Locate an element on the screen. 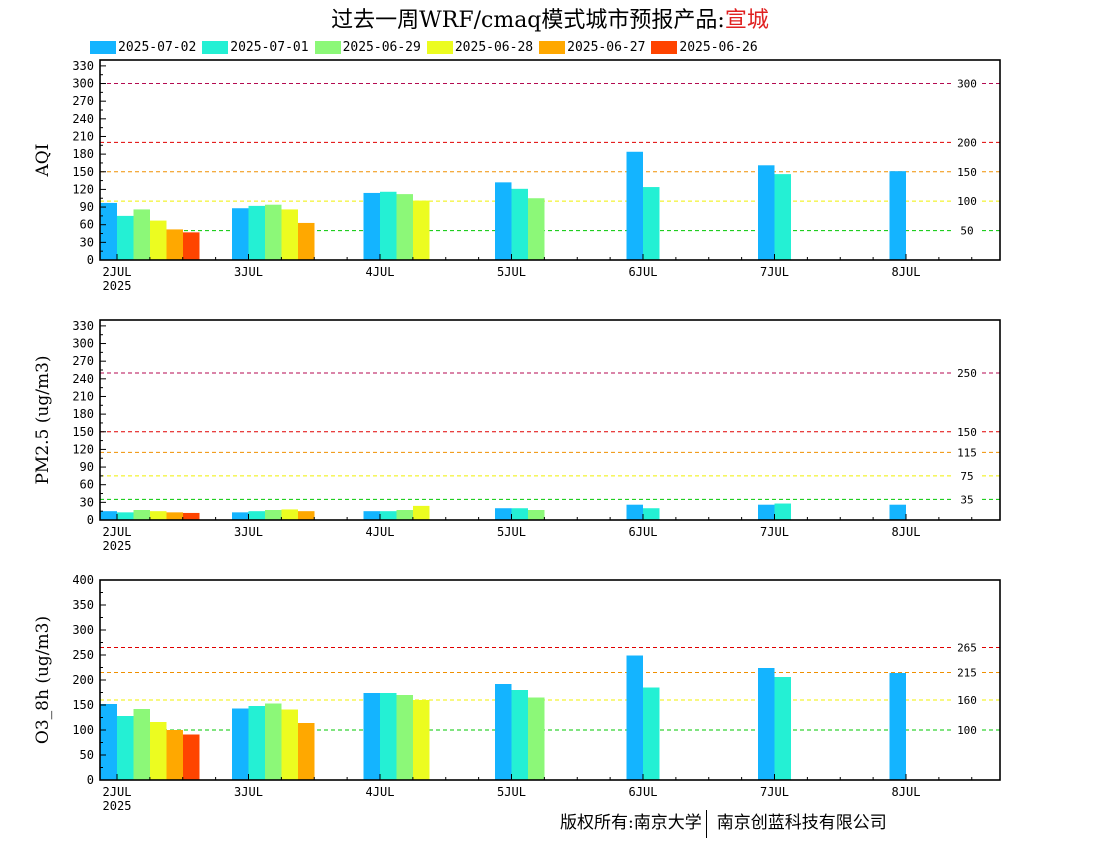 The image size is (1100, 850). threshold-label: 160 is located at coordinates (967, 700).